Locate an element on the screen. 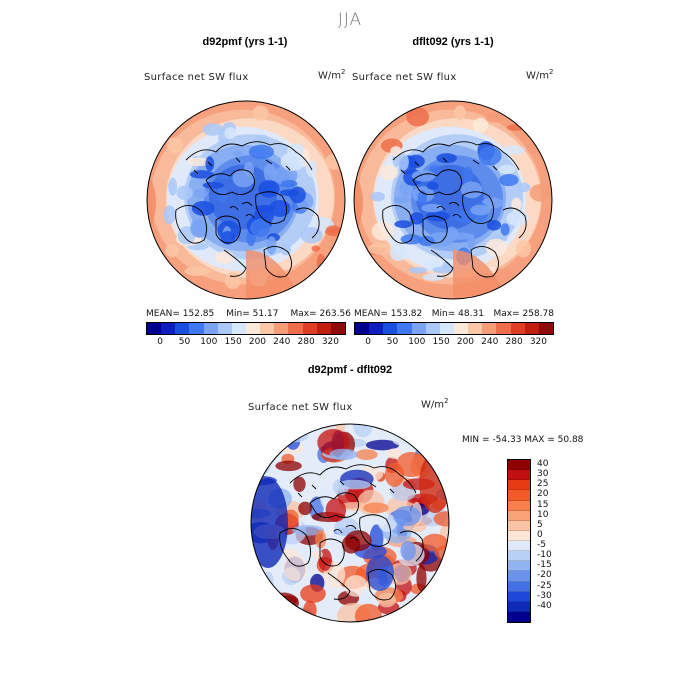 The width and height of the screenshot is (700, 700). colorbar-tick-label: -5 is located at coordinates (541, 545).